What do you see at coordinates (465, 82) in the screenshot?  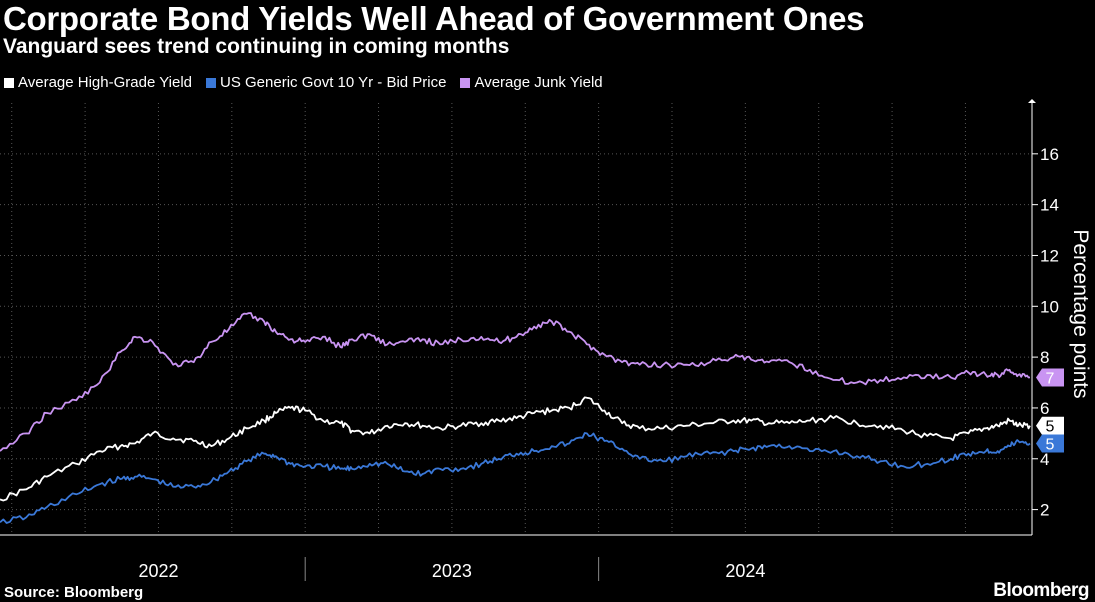 I see `legend-swatch-junk` at bounding box center [465, 82].